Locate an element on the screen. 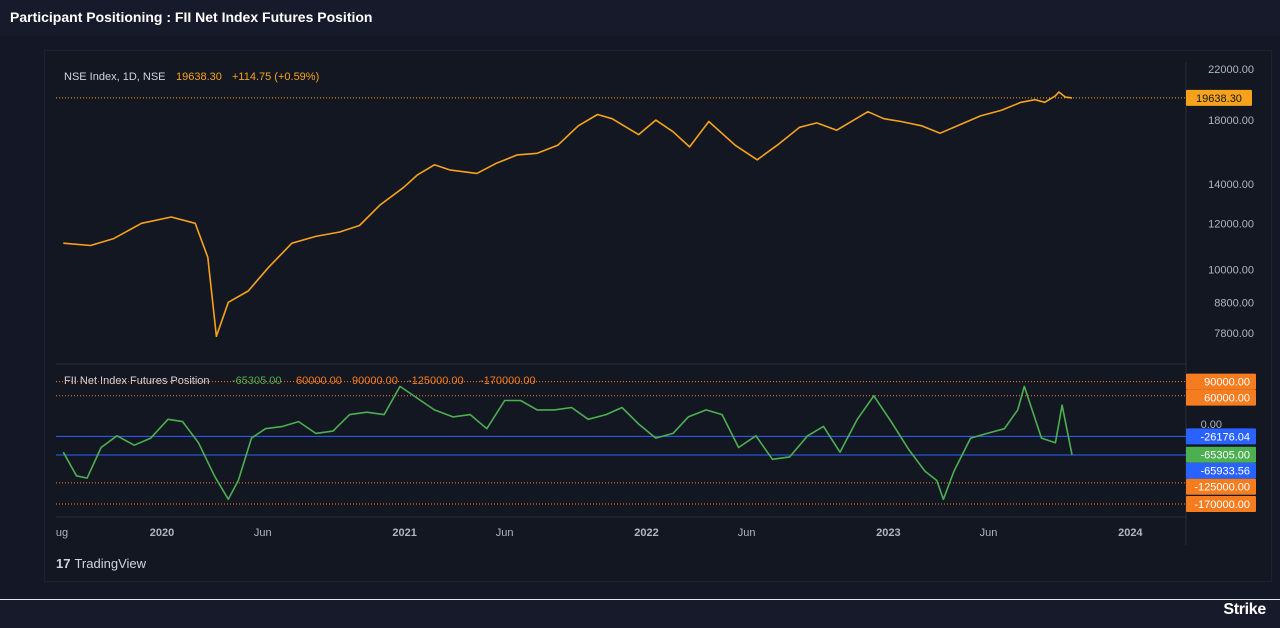 Image resolution: width=1280 pixels, height=628 pixels. page-footer is located at coordinates (640, 614).